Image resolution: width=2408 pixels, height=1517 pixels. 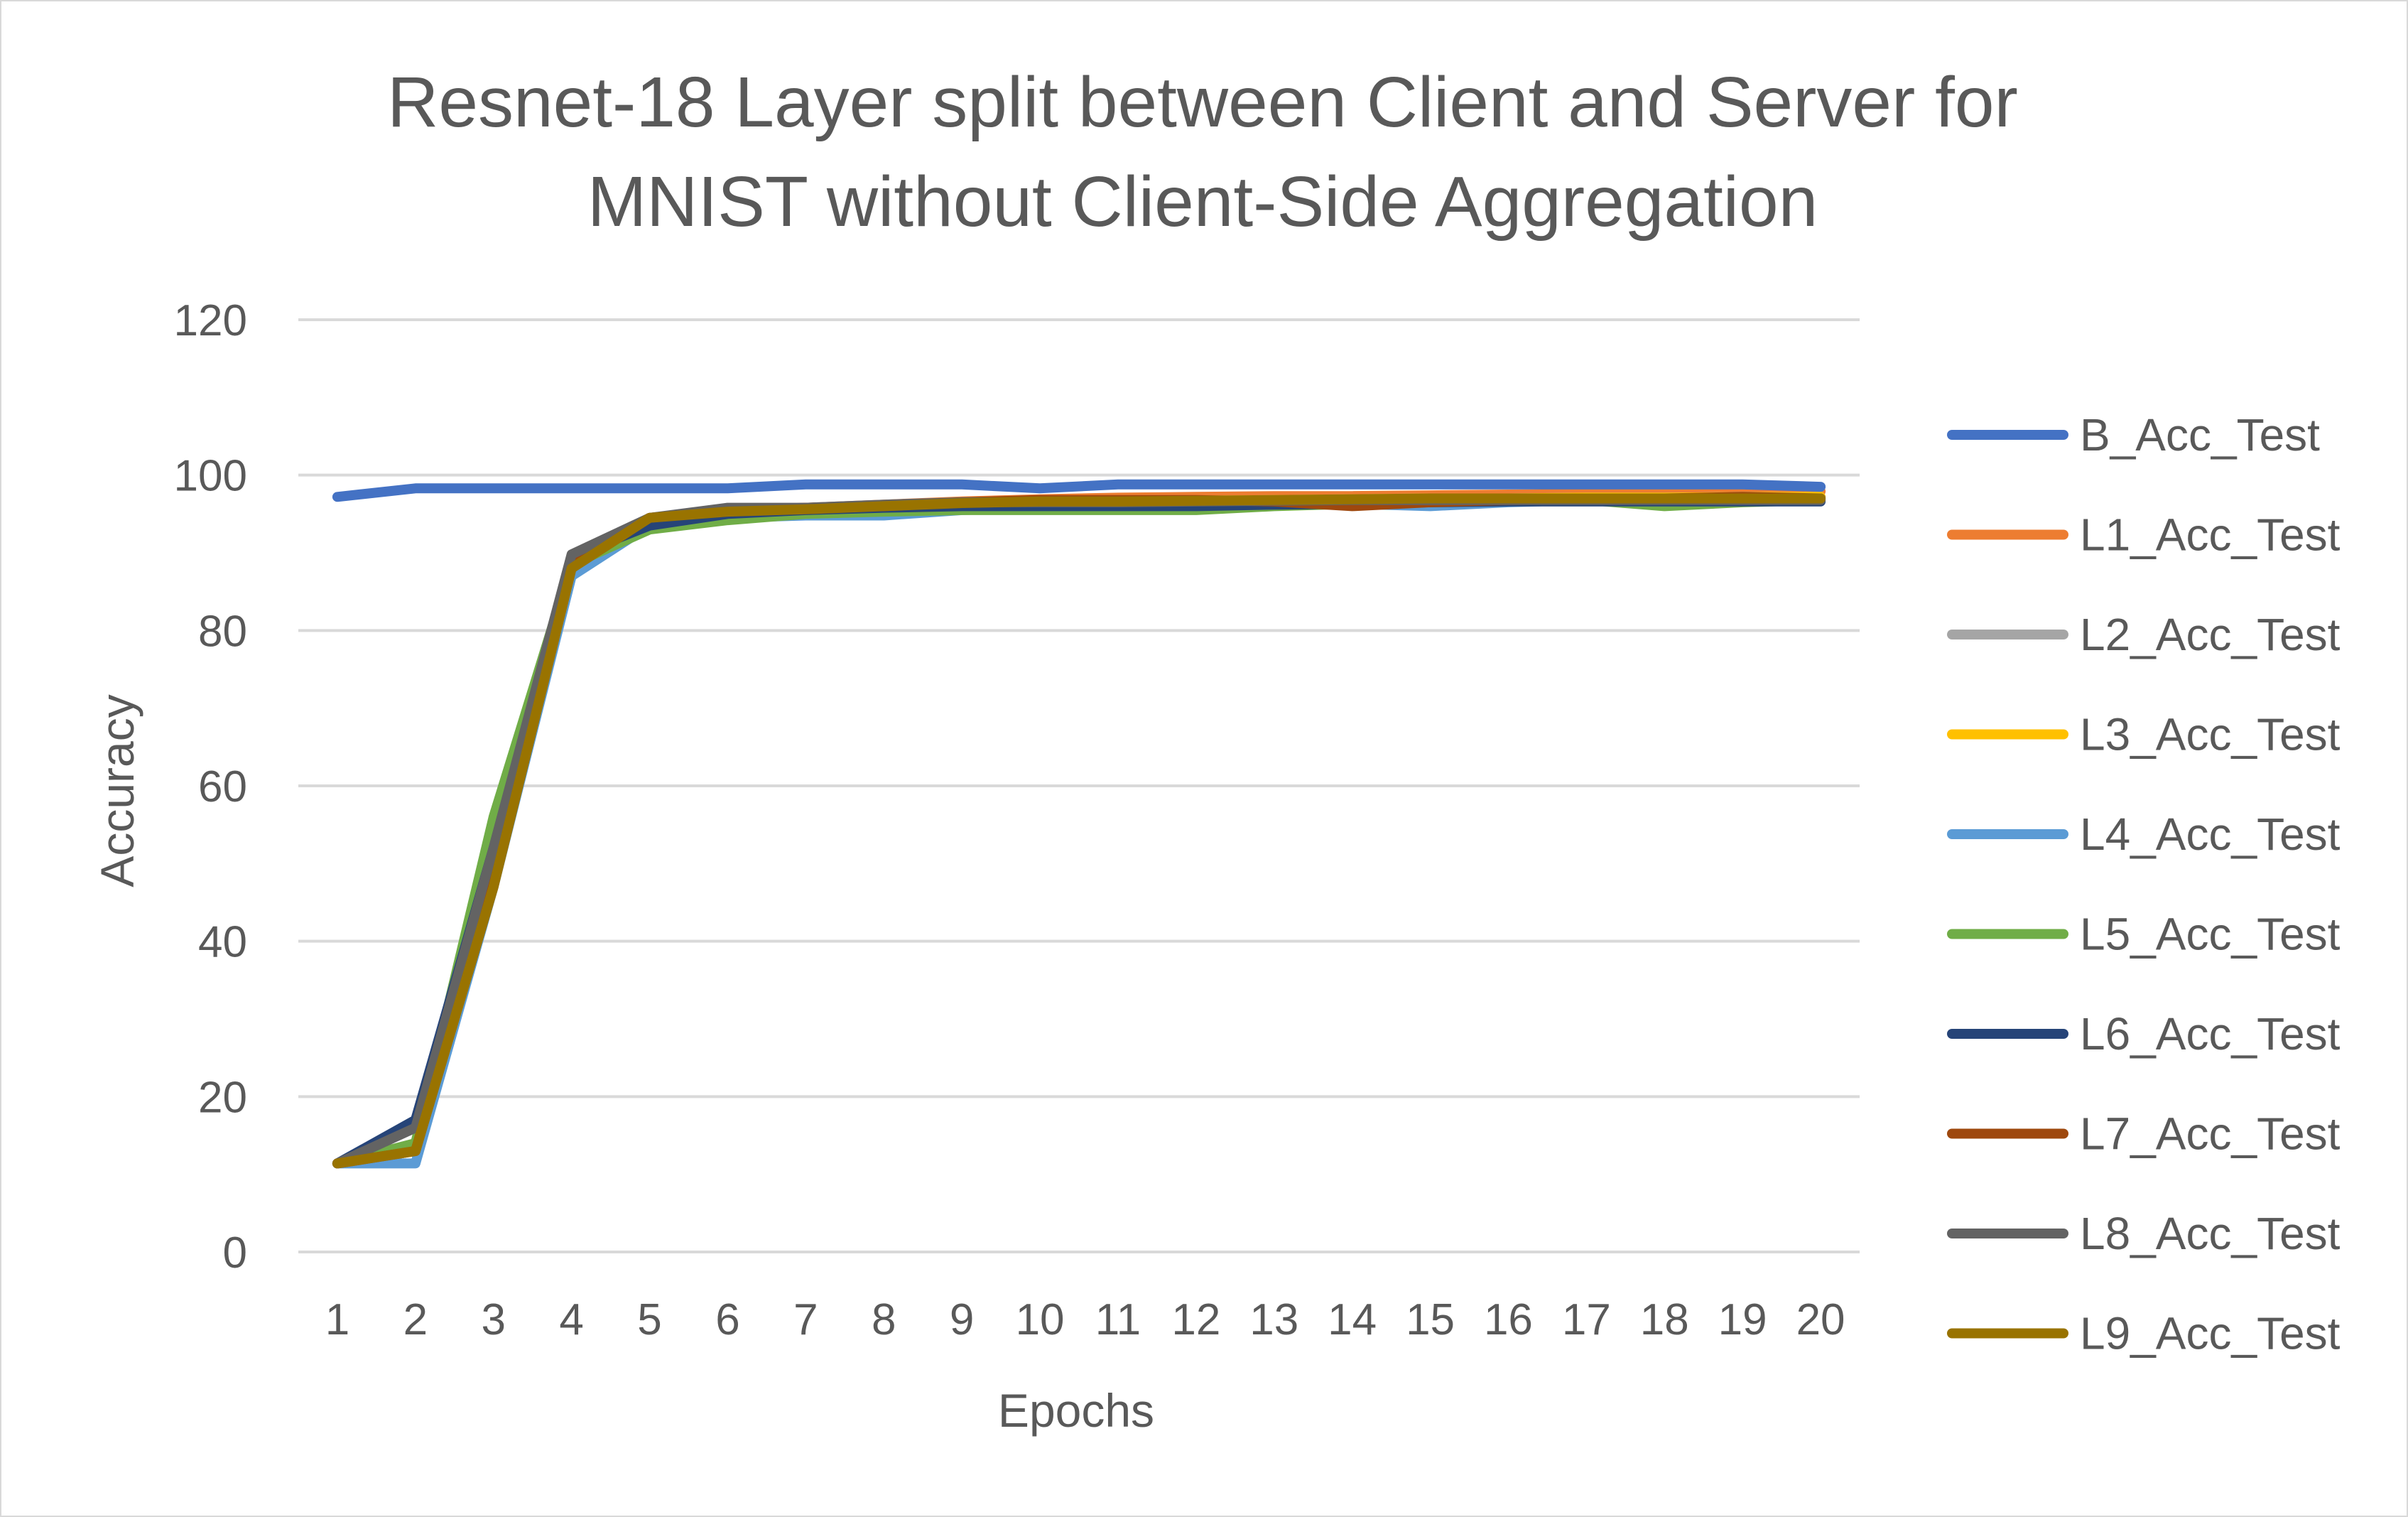 I want to click on x-tick-label: 20, so click(x=1821, y=1319).